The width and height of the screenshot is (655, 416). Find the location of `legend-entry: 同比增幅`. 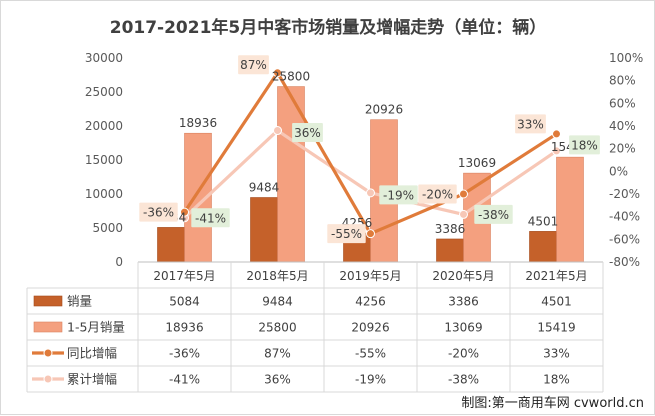

legend-entry: 同比增幅 is located at coordinates (92, 353).